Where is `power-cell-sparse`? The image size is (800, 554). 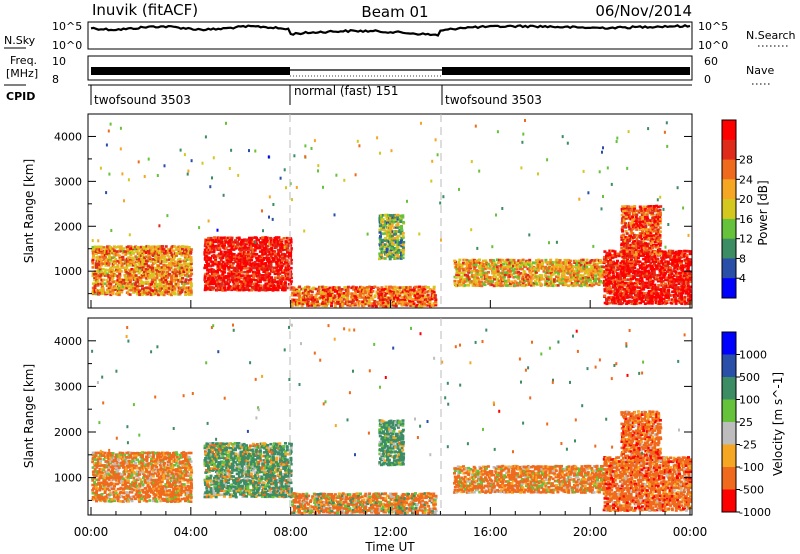
power-cell-sparse is located at coordinates (538, 174).